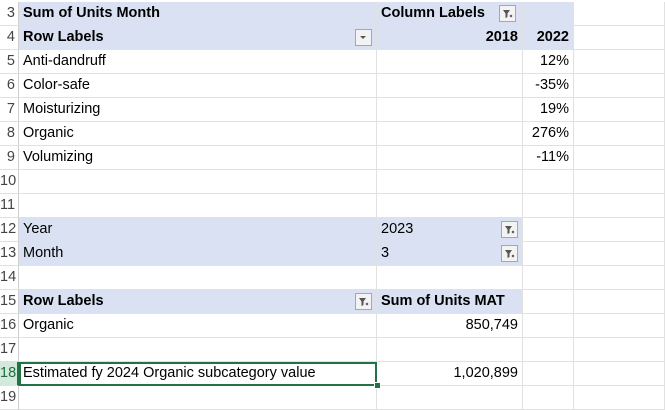  What do you see at coordinates (548, 14) in the screenshot?
I see `pivot1-header-blank` at bounding box center [548, 14].